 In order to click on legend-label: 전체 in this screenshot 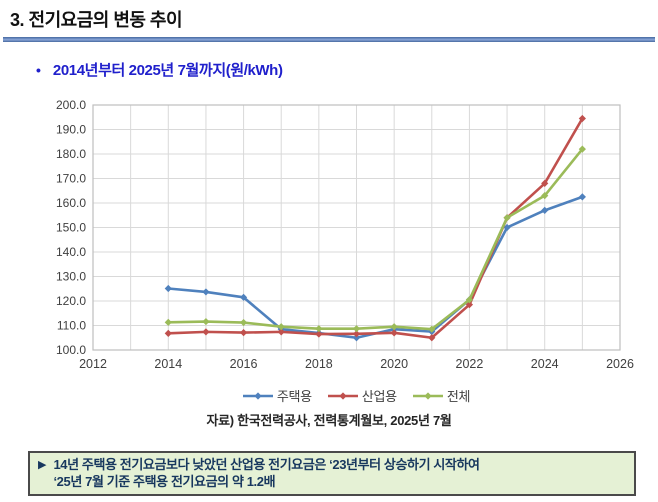, I will do `click(458, 396)`.